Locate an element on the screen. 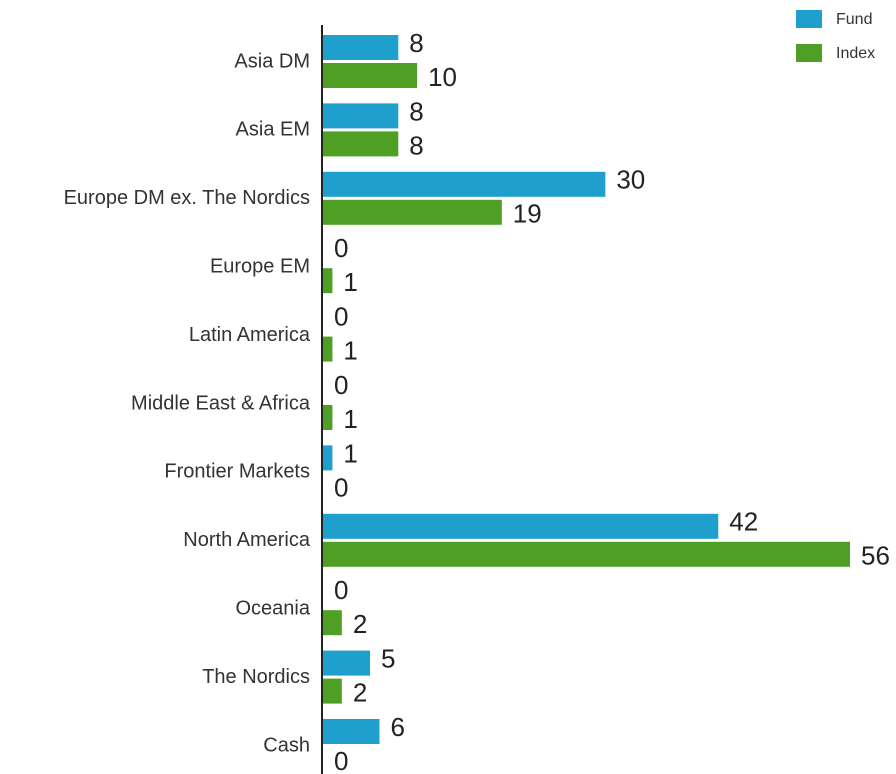 The width and height of the screenshot is (896, 774). data-label: 5 is located at coordinates (388, 658).